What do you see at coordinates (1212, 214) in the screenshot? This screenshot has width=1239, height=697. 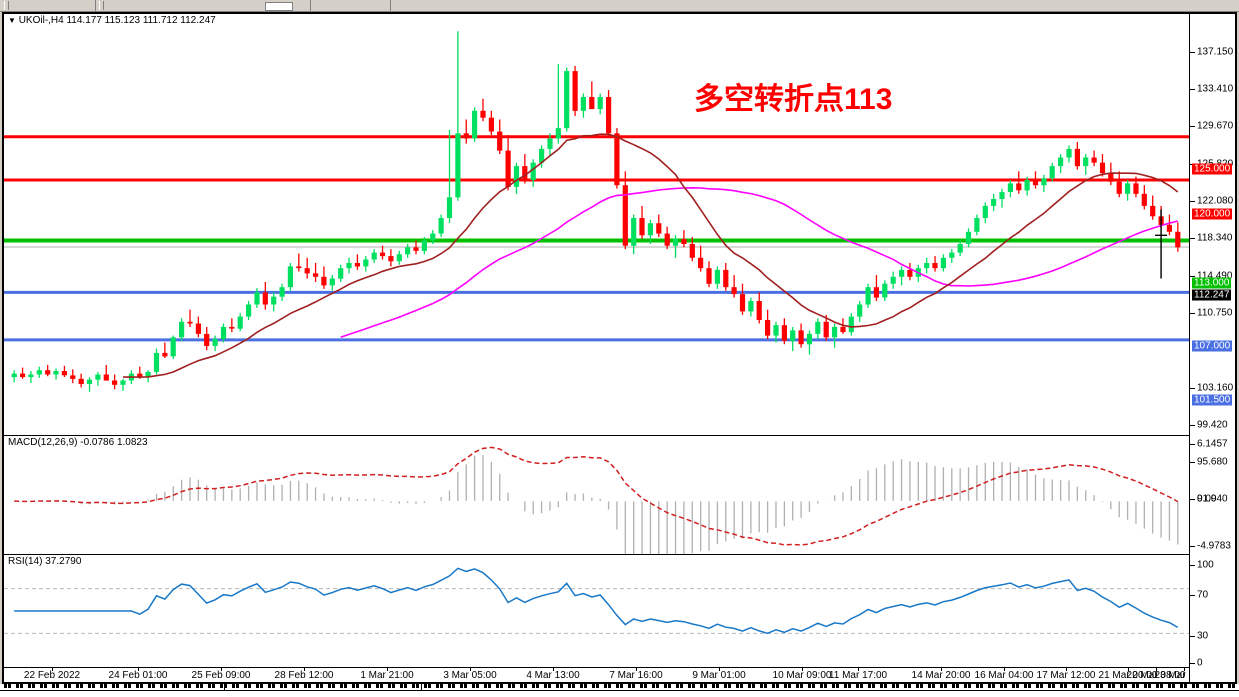 I see `price-level-tag: 120.000` at bounding box center [1212, 214].